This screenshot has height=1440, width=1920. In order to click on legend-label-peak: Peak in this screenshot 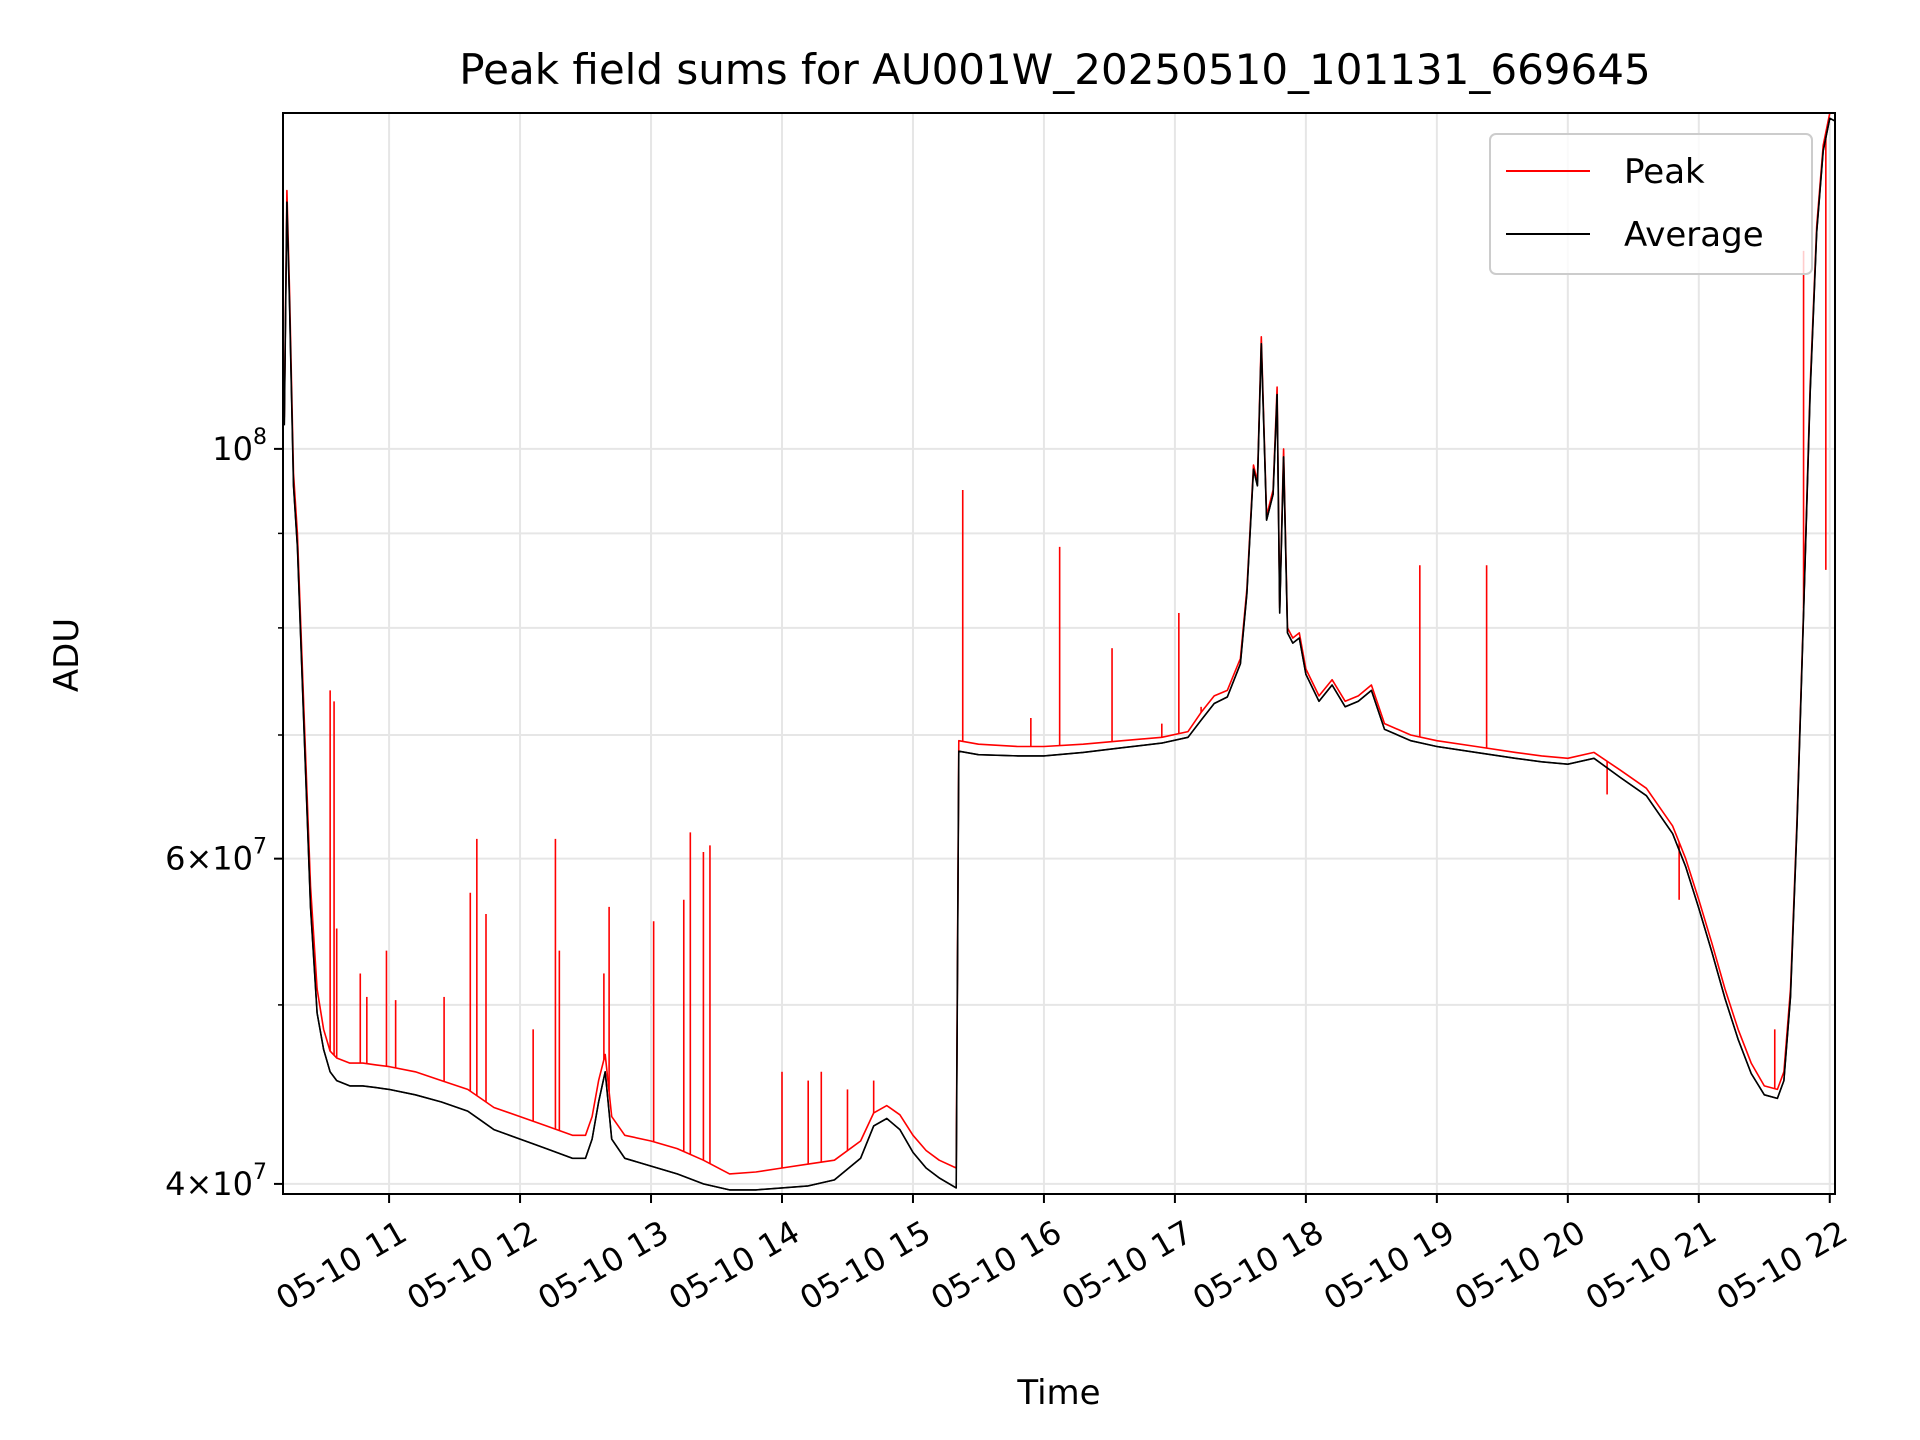, I will do `click(1664, 172)`.